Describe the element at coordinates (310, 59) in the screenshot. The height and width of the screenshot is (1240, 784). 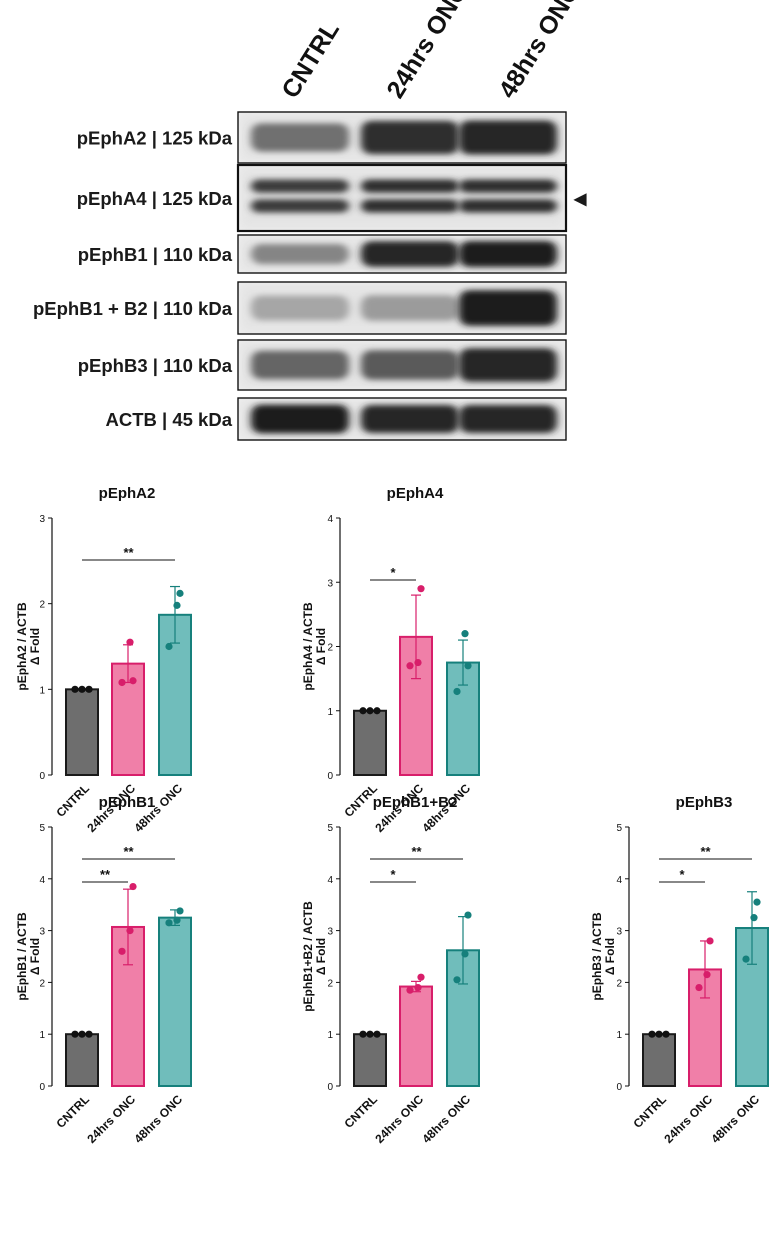
I see `lane-label-0: CNTRL` at that location.